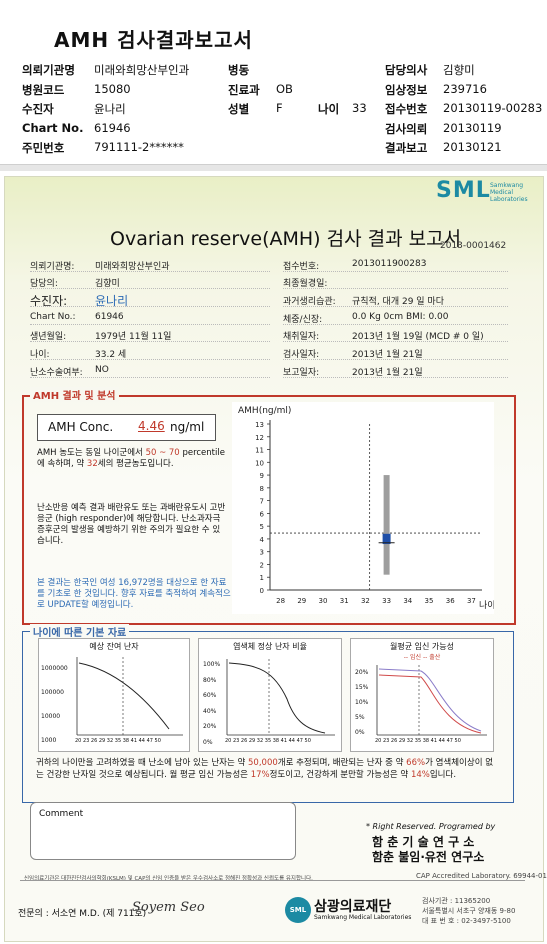  Describe the element at coordinates (386, 539) in the screenshot. I see `chart-box-iqr` at that location.